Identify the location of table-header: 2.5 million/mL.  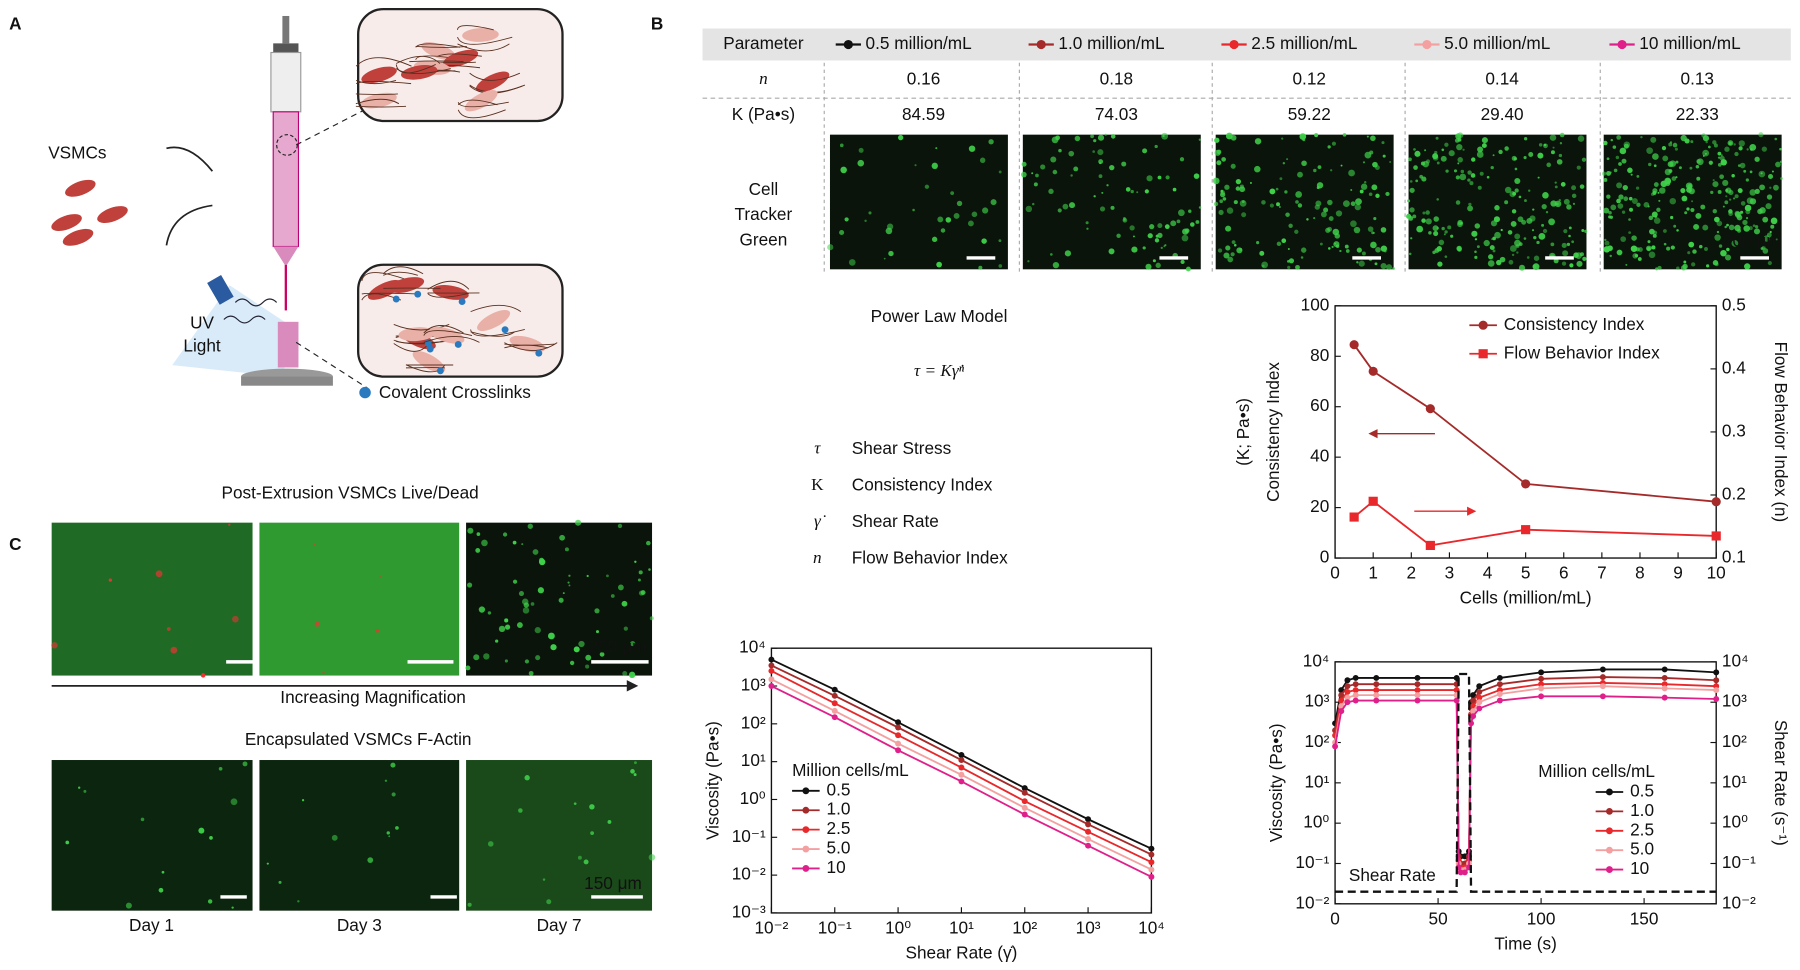
(1304, 43).